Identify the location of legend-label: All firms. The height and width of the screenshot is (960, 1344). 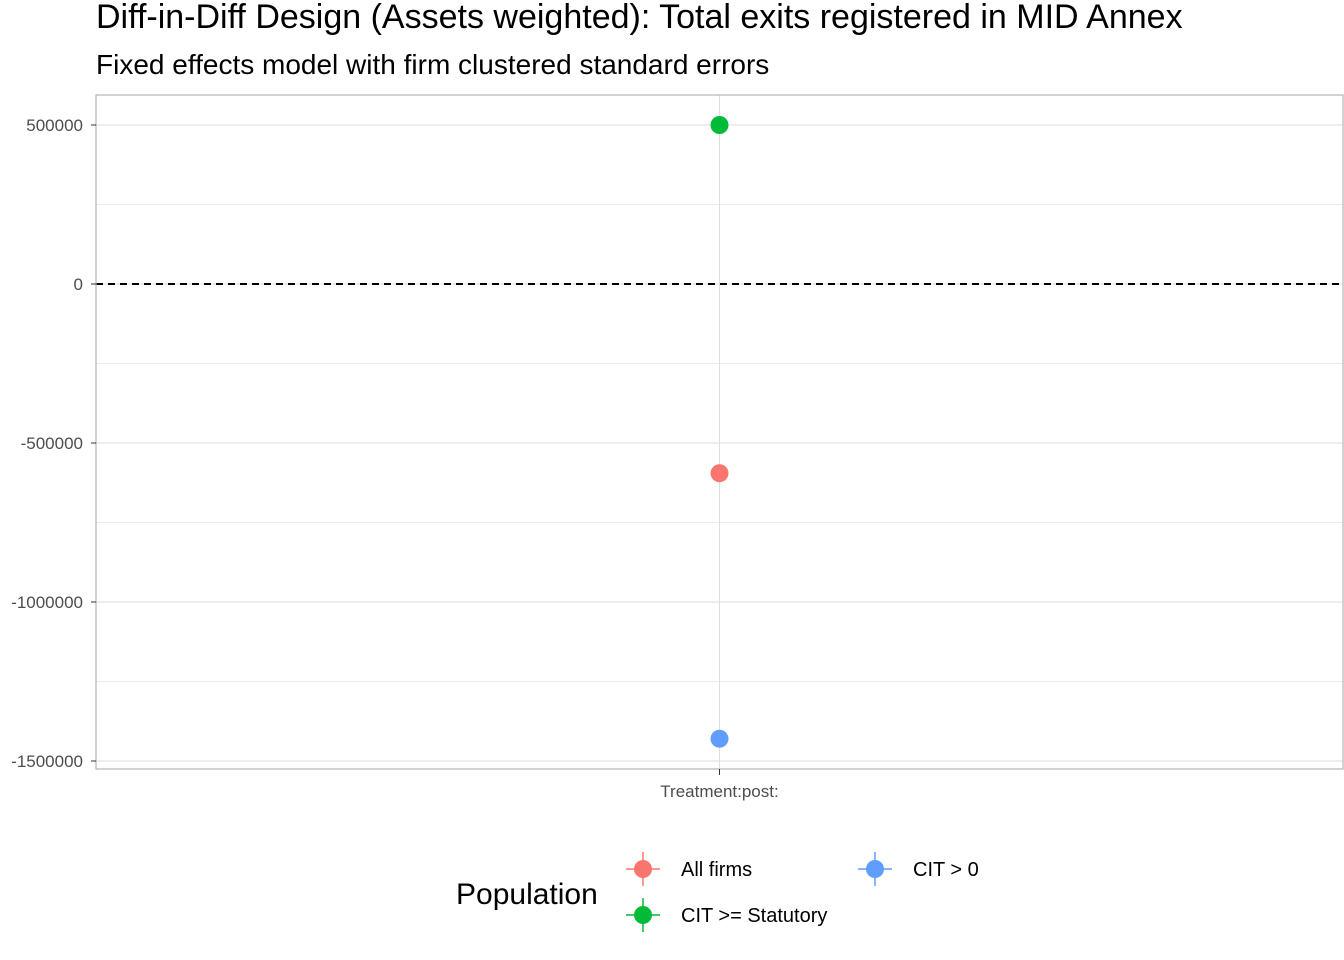
(716, 870).